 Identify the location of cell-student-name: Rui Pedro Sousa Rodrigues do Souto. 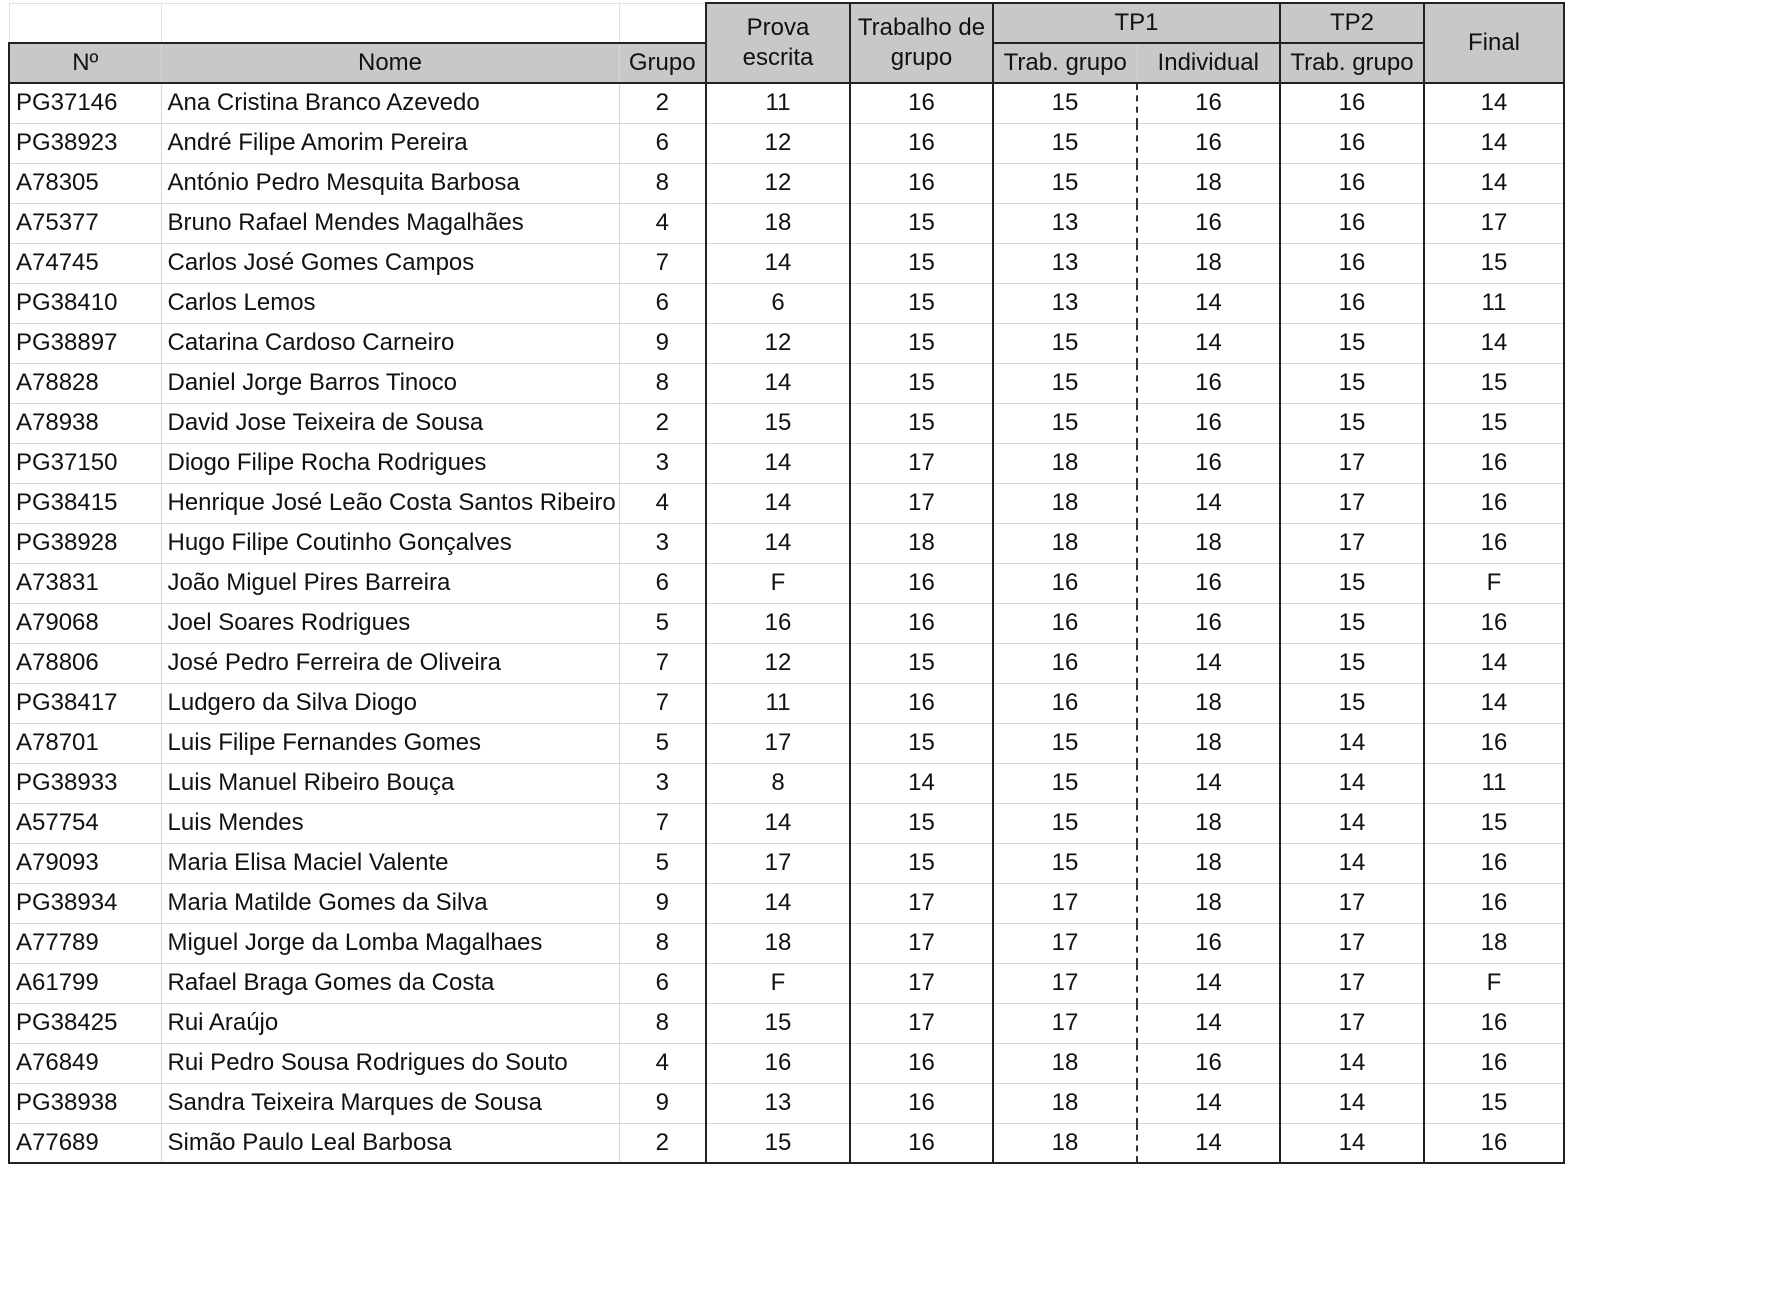
(390, 1063).